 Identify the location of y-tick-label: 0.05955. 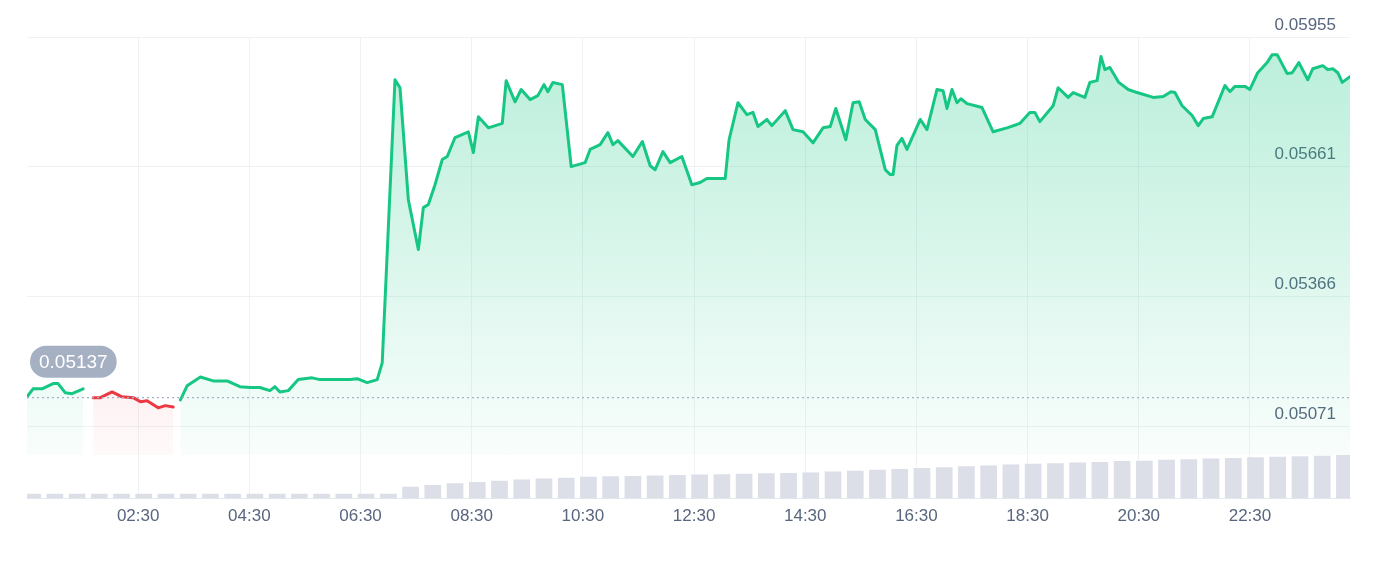
(1305, 24).